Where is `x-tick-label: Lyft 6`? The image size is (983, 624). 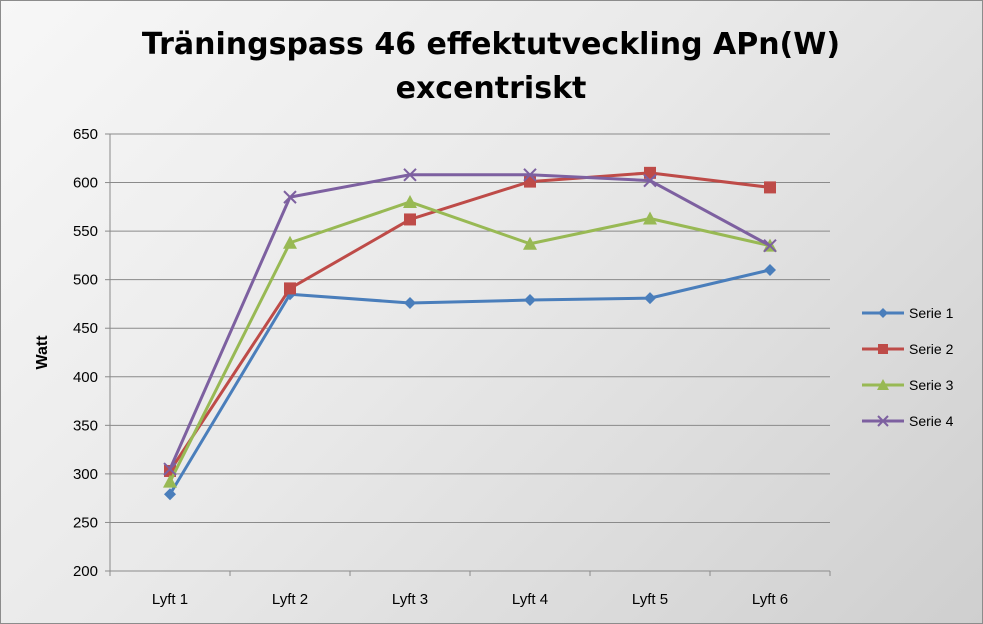
x-tick-label: Lyft 6 is located at coordinates (770, 599).